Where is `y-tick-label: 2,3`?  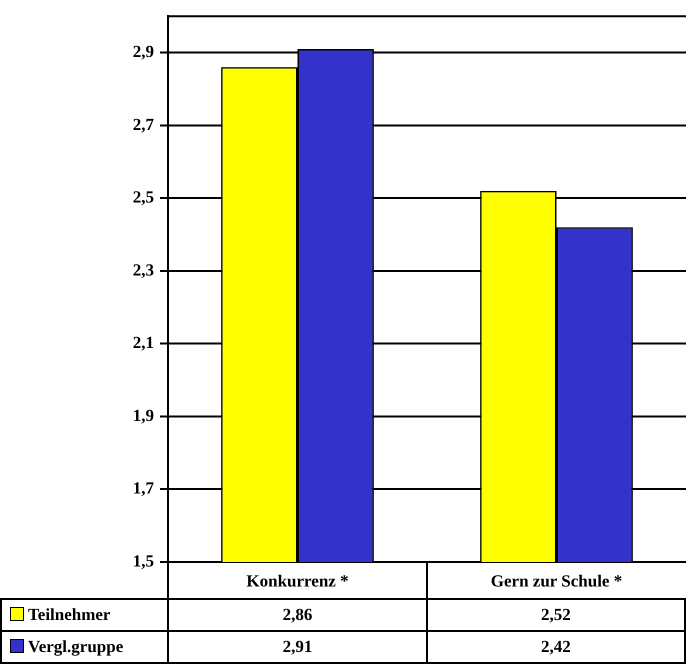
y-tick-label: 2,3 is located at coordinates (143, 270).